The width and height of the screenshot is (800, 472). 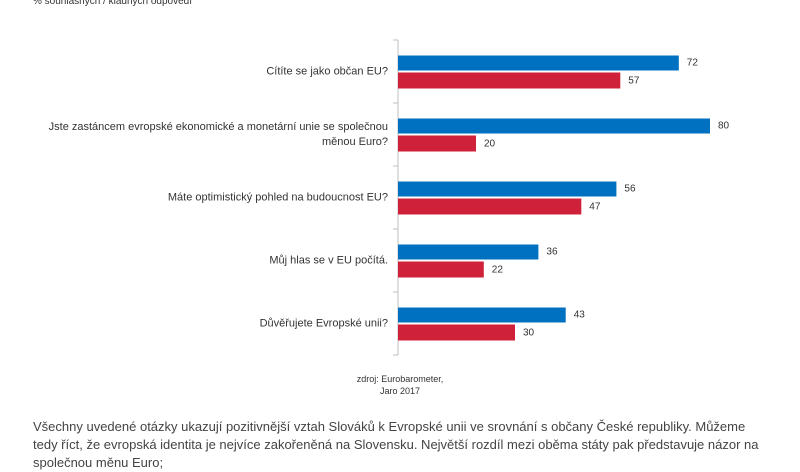 What do you see at coordinates (630, 189) in the screenshot?
I see `value-label: 56` at bounding box center [630, 189].